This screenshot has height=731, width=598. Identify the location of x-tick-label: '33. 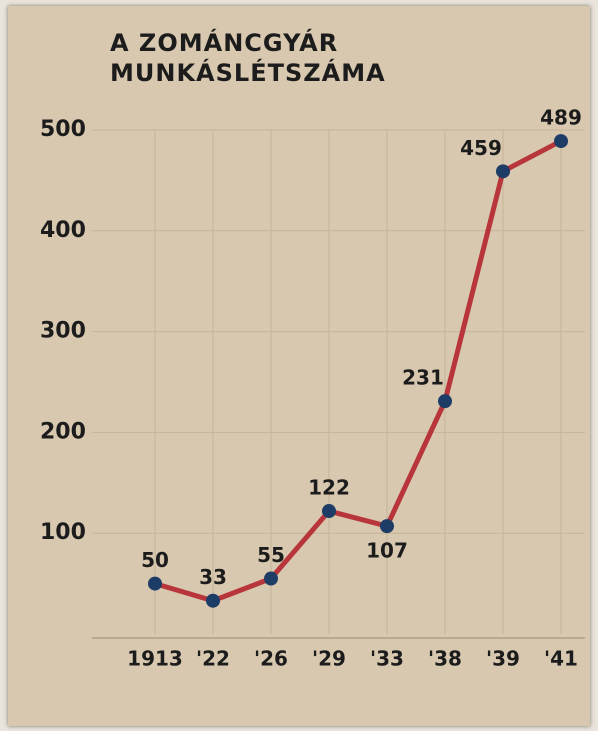
(387, 659).